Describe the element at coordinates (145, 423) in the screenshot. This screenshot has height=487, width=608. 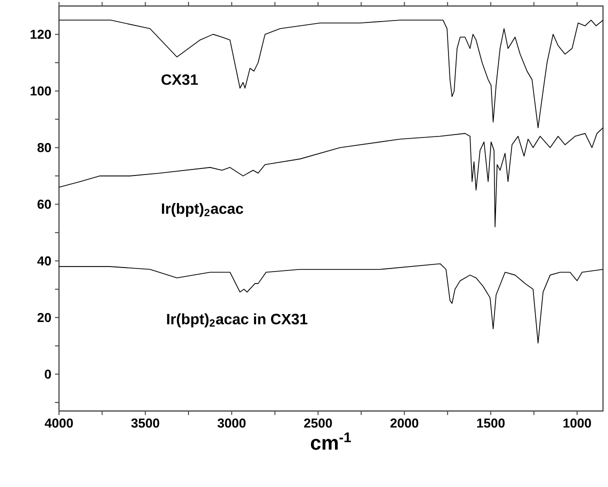
I see `x-tick-label: 3500` at that location.